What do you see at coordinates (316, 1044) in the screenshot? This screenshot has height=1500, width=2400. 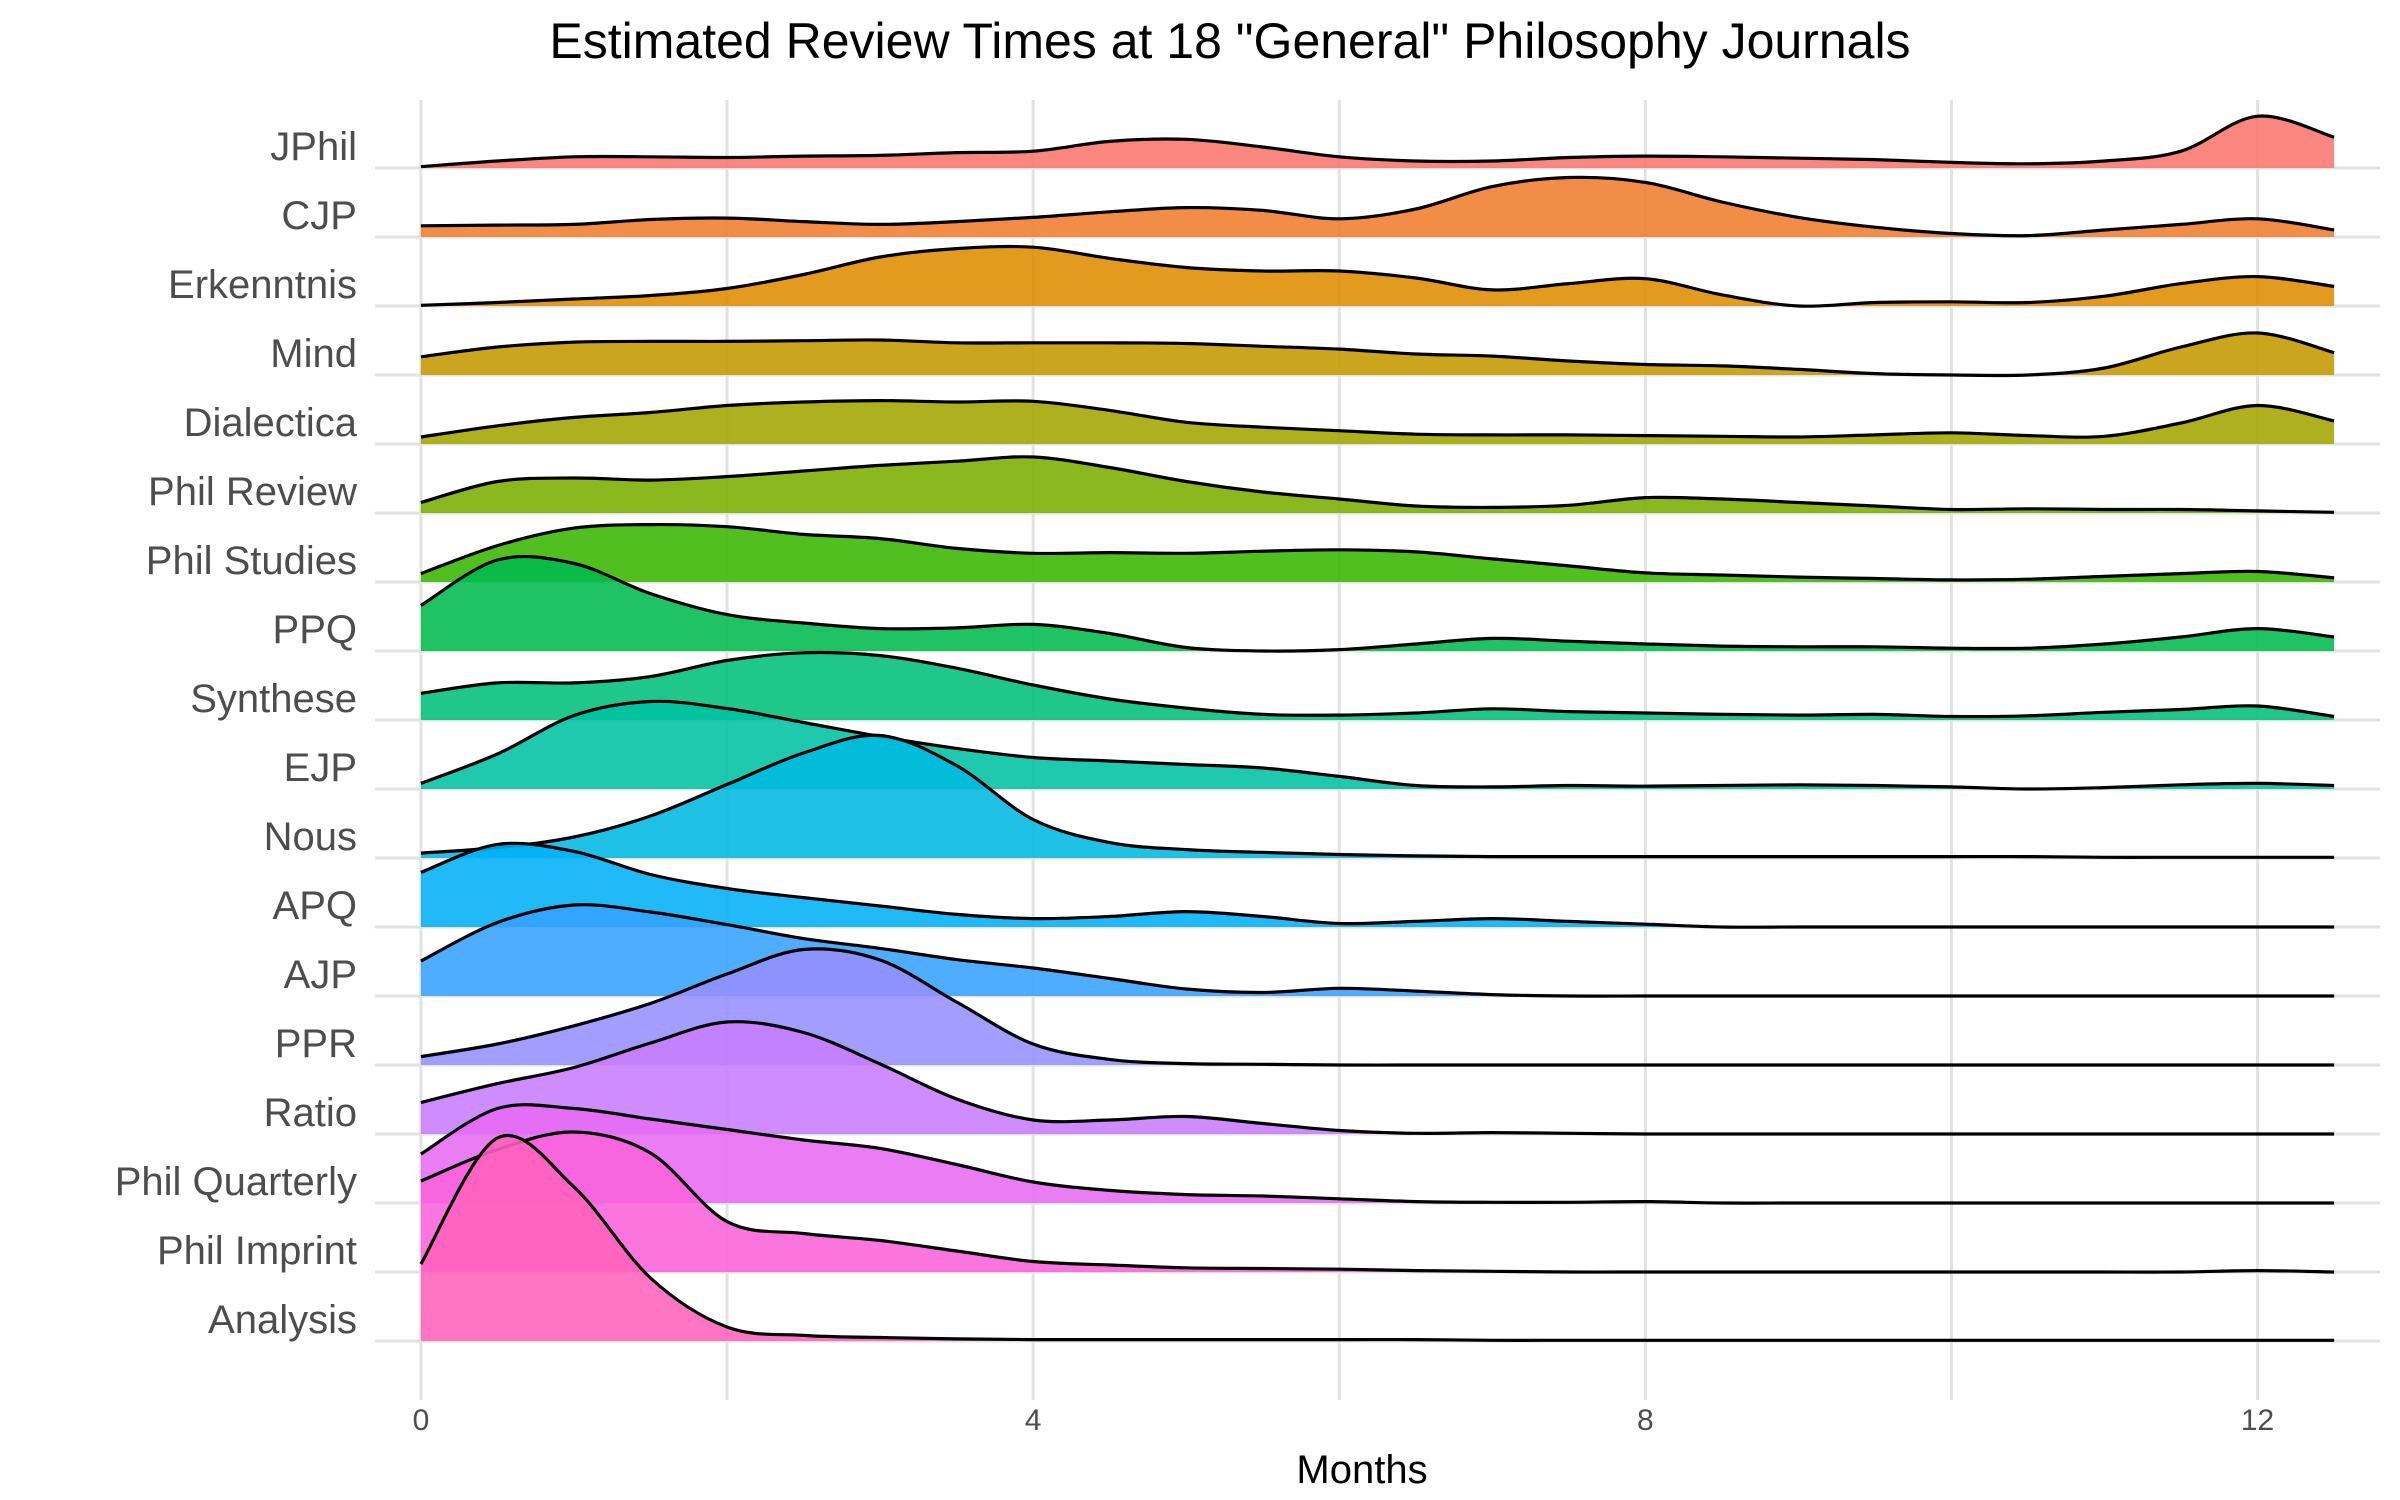 I see `y-tick-label-ppr: PPR` at bounding box center [316, 1044].